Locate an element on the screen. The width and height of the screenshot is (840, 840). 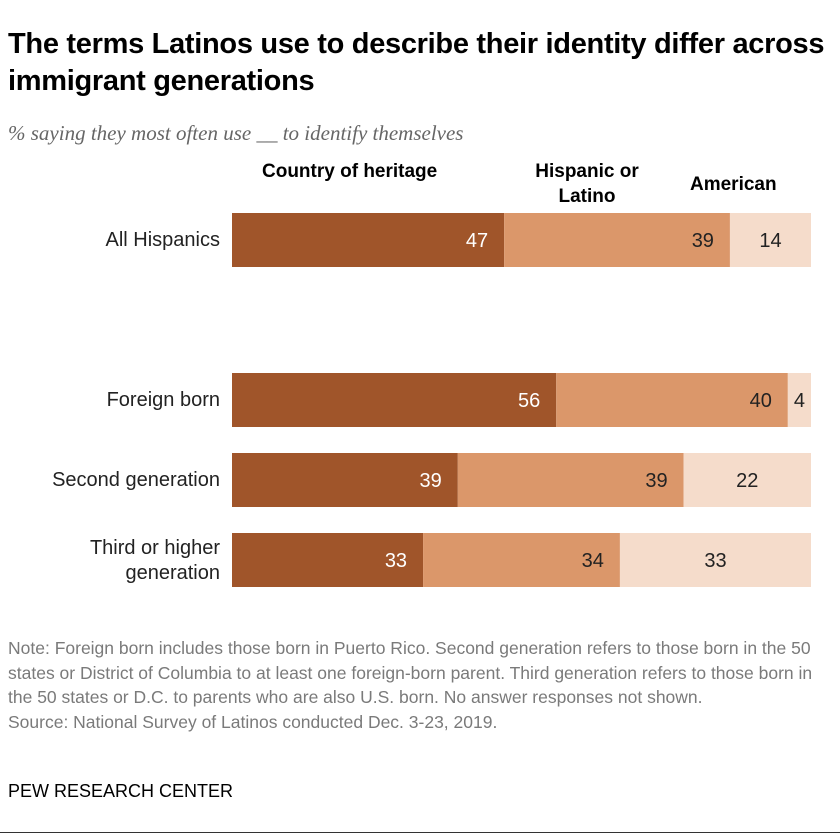
row-label-second-generation: Second generation is located at coordinates (136, 480).